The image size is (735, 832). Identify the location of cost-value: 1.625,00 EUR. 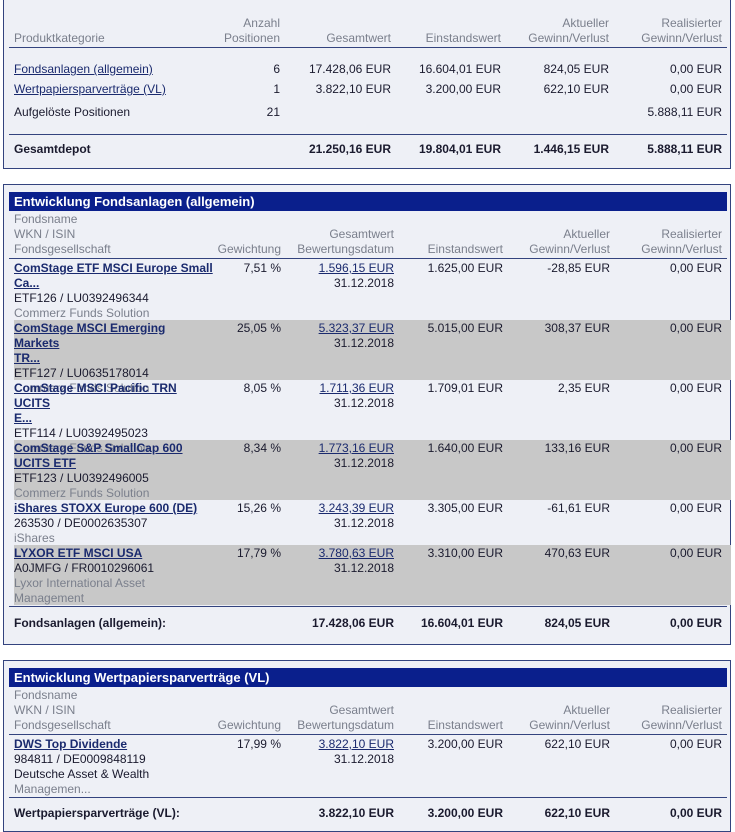
(465, 268).